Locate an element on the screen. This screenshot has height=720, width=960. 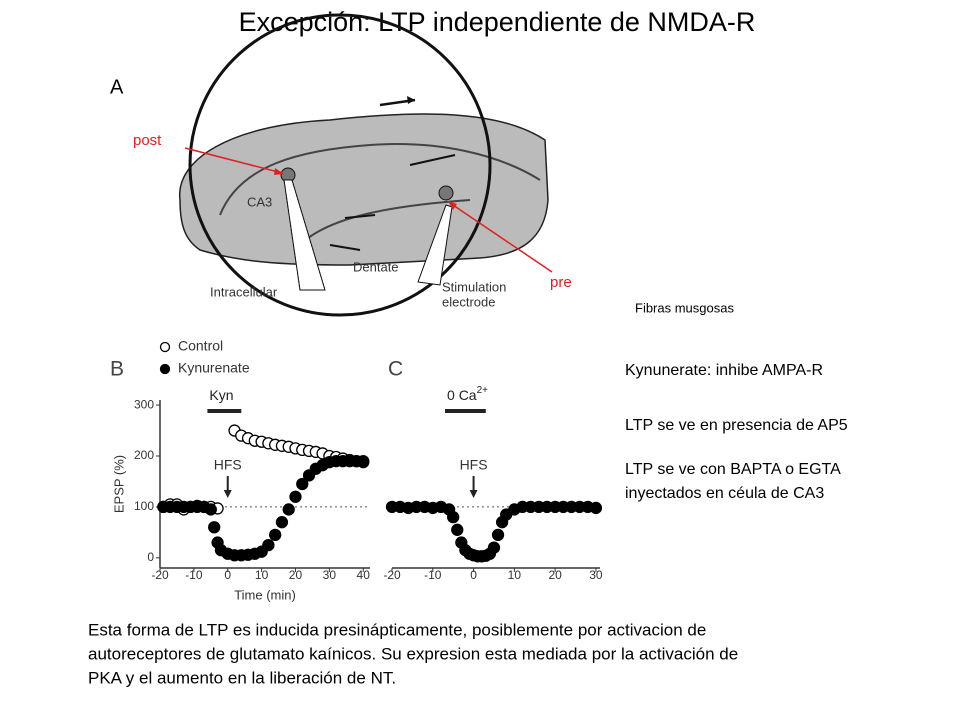
y-tick-label: 200 is located at coordinates (144, 455).